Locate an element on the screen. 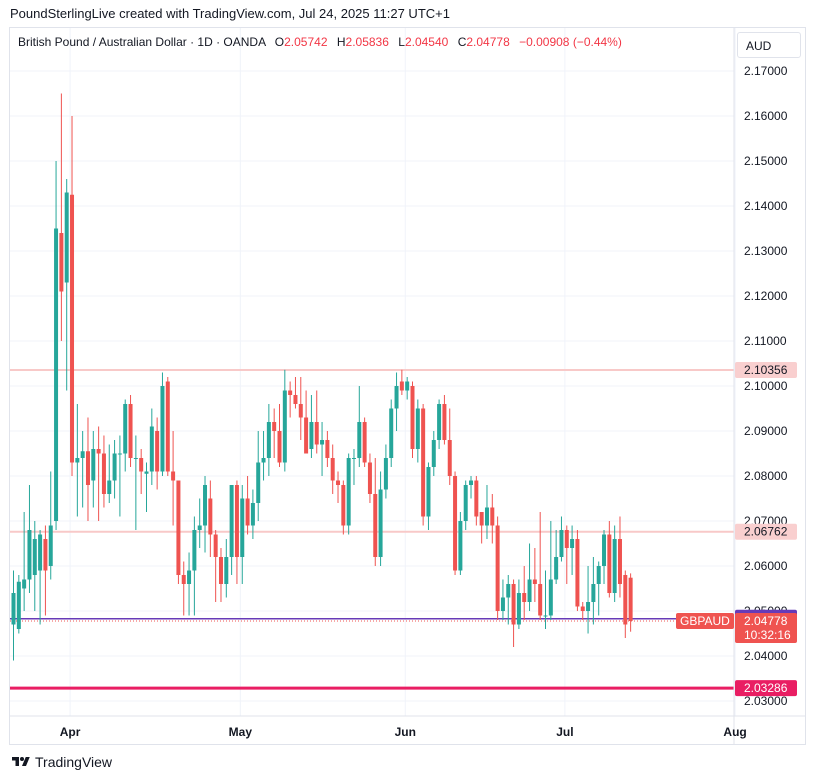  low-label: L is located at coordinates (401, 42).